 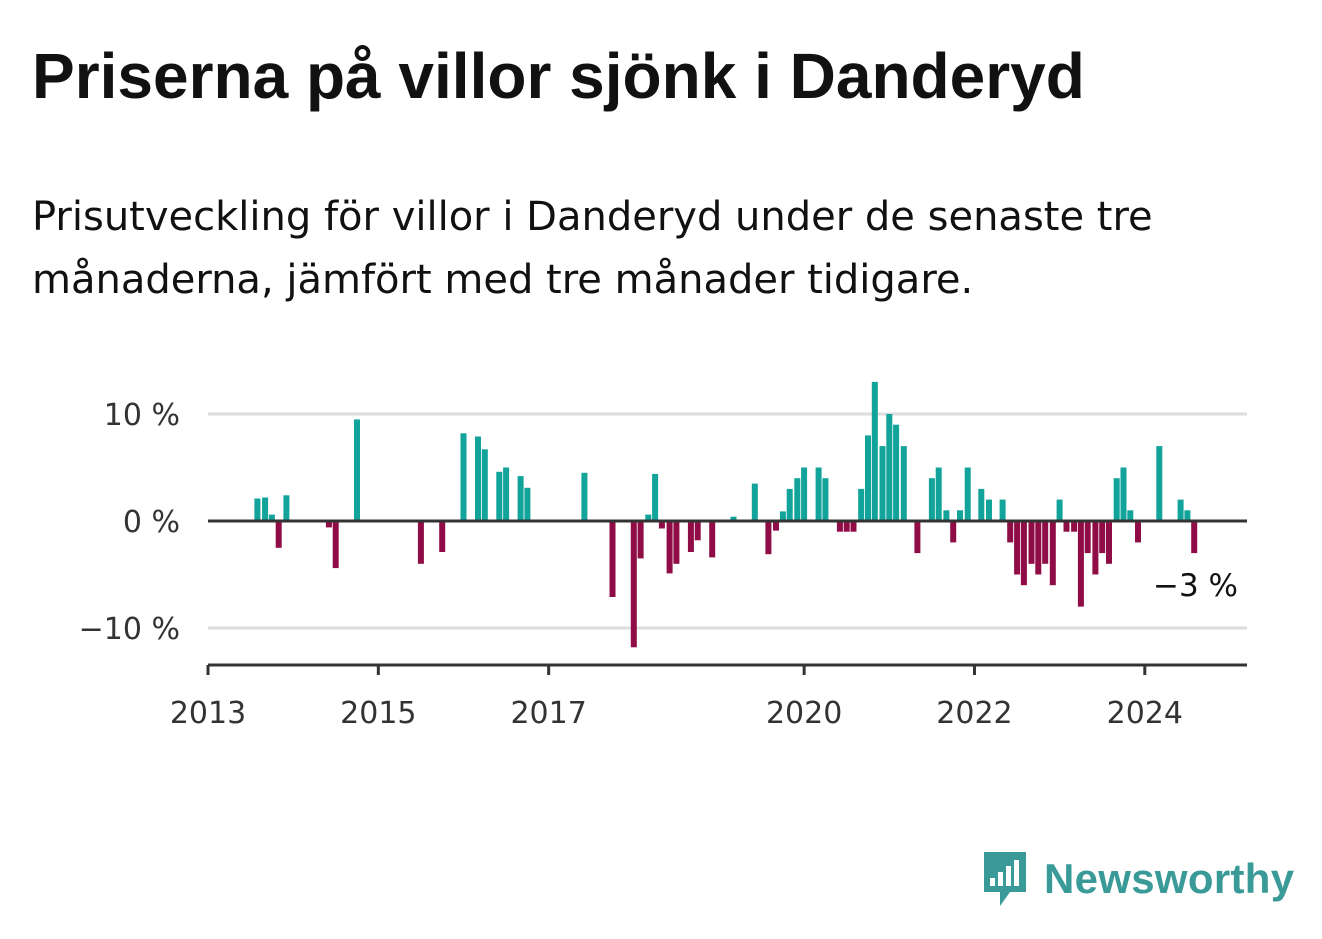 What do you see at coordinates (727, 593) in the screenshot?
I see `axes` at bounding box center [727, 593].